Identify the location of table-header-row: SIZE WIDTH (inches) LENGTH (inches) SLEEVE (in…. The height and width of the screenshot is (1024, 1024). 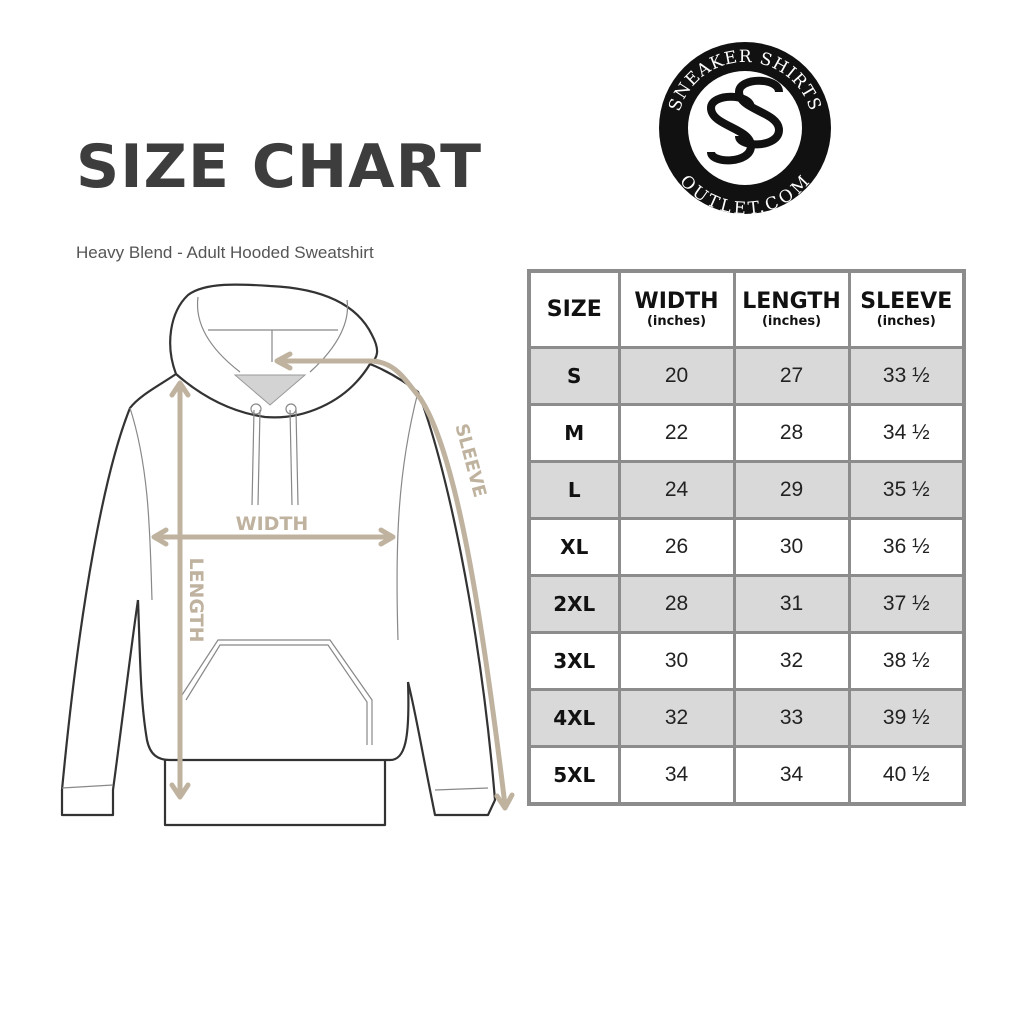
(746, 309).